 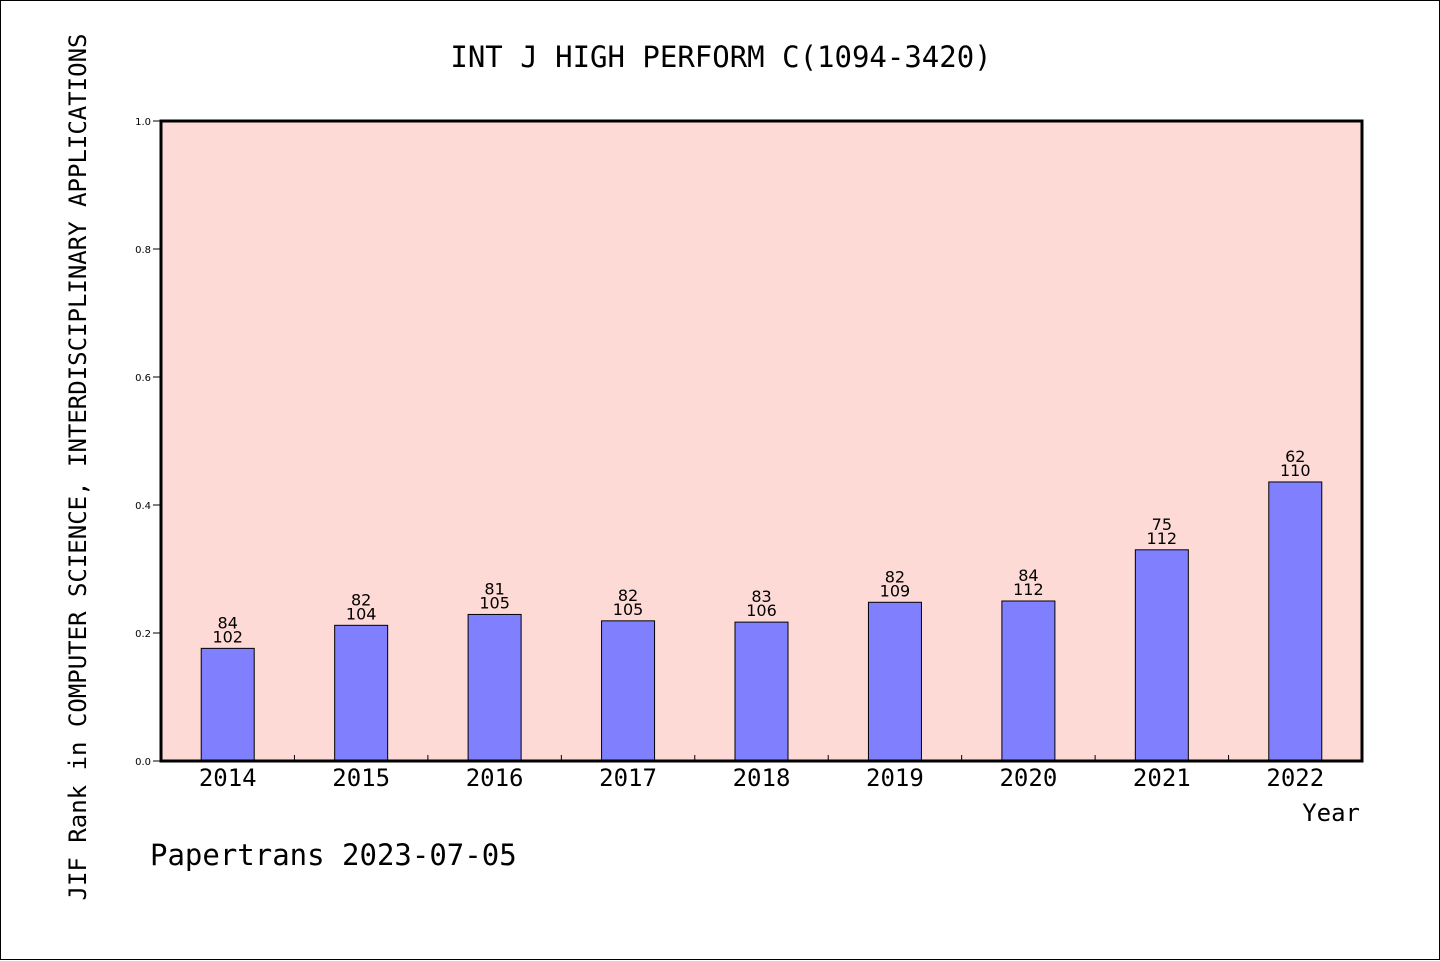 I want to click on bar-total-label: 110, so click(x=1295, y=470).